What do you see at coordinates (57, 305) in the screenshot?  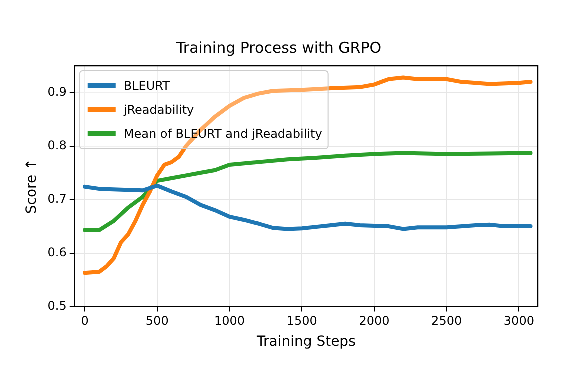 I see `y-tick-label: 0.5` at bounding box center [57, 305].